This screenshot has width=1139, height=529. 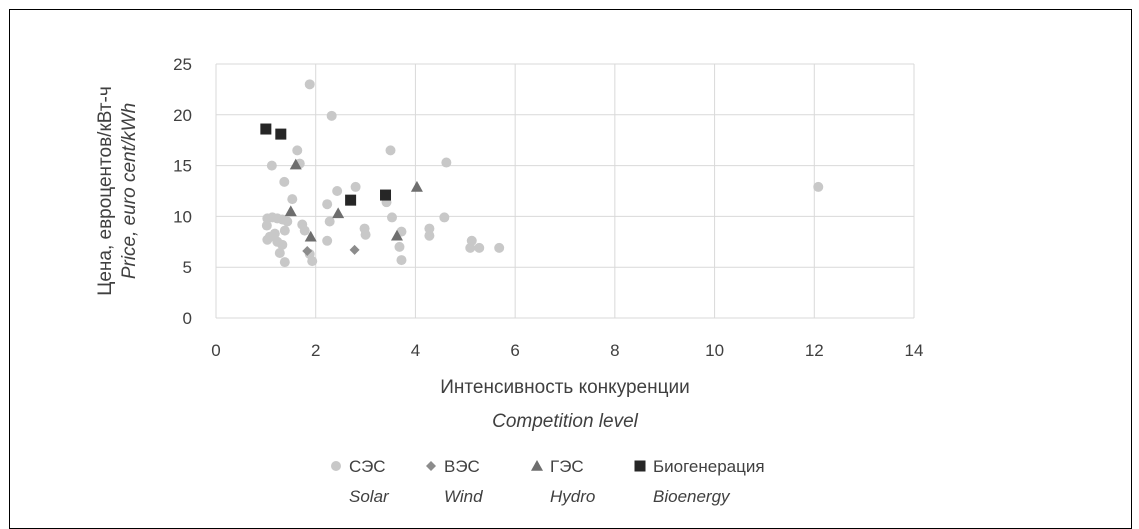 I want to click on x-tick-label: 0, so click(x=215, y=350).